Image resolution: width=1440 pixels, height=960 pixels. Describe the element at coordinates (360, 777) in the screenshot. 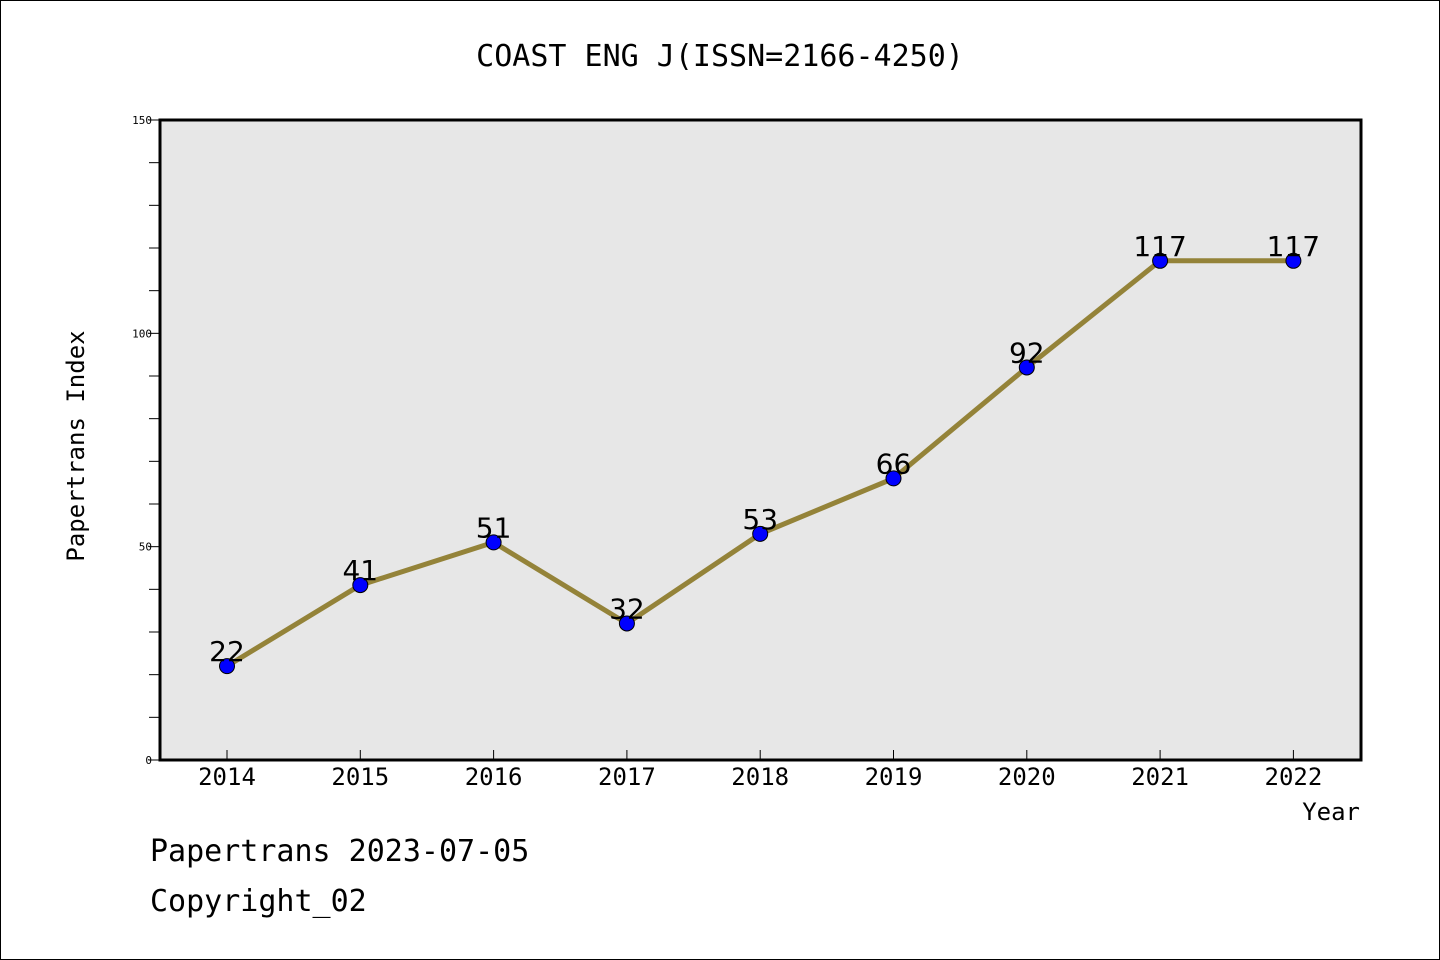

I see `x-tick-label: 2015` at that location.